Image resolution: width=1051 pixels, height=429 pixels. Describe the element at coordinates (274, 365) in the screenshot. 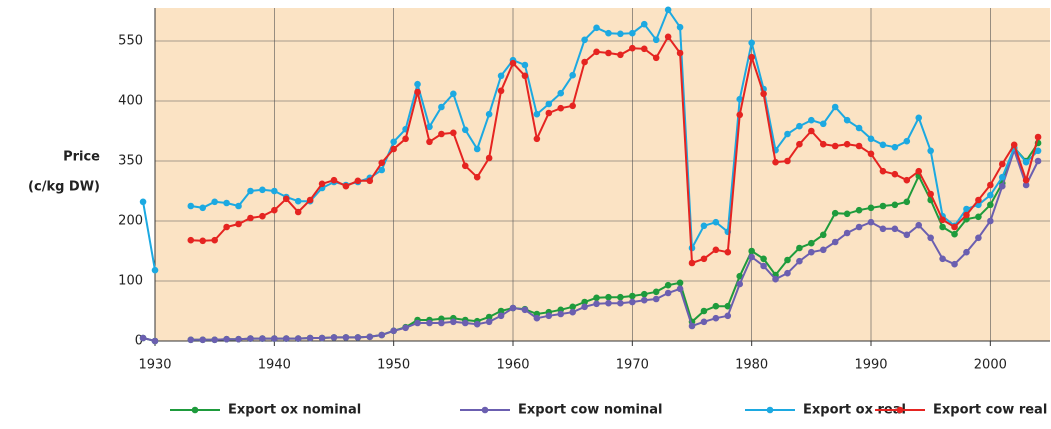

I see `x-tick-label: 1940` at that location.